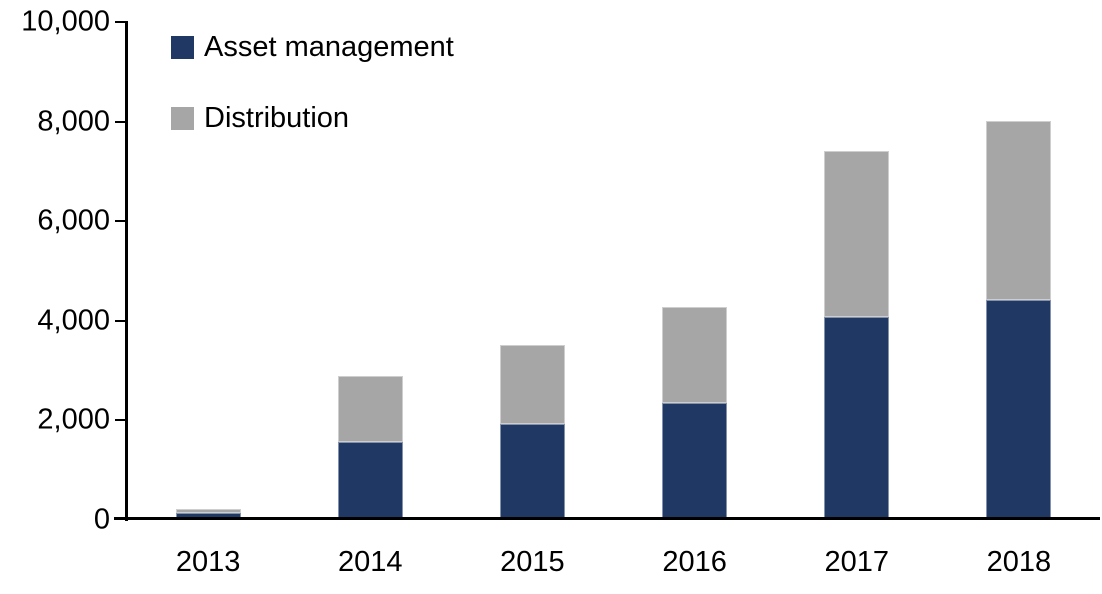 The height and width of the screenshot is (594, 1102). I want to click on y-axis-label-2000: 2,000, so click(73, 419).